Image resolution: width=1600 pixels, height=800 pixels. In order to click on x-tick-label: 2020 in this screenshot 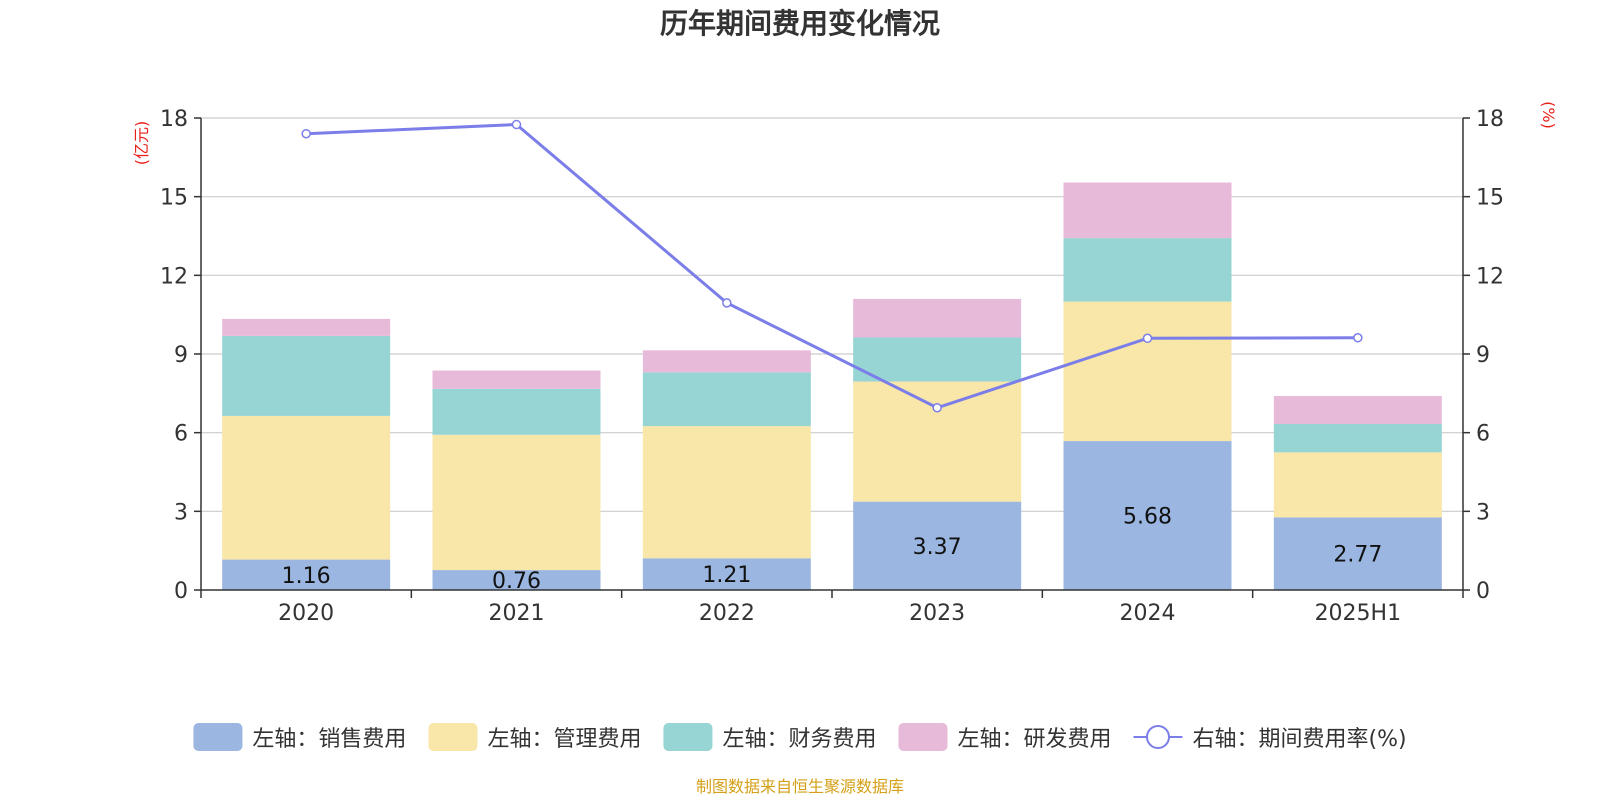, I will do `click(306, 613)`.